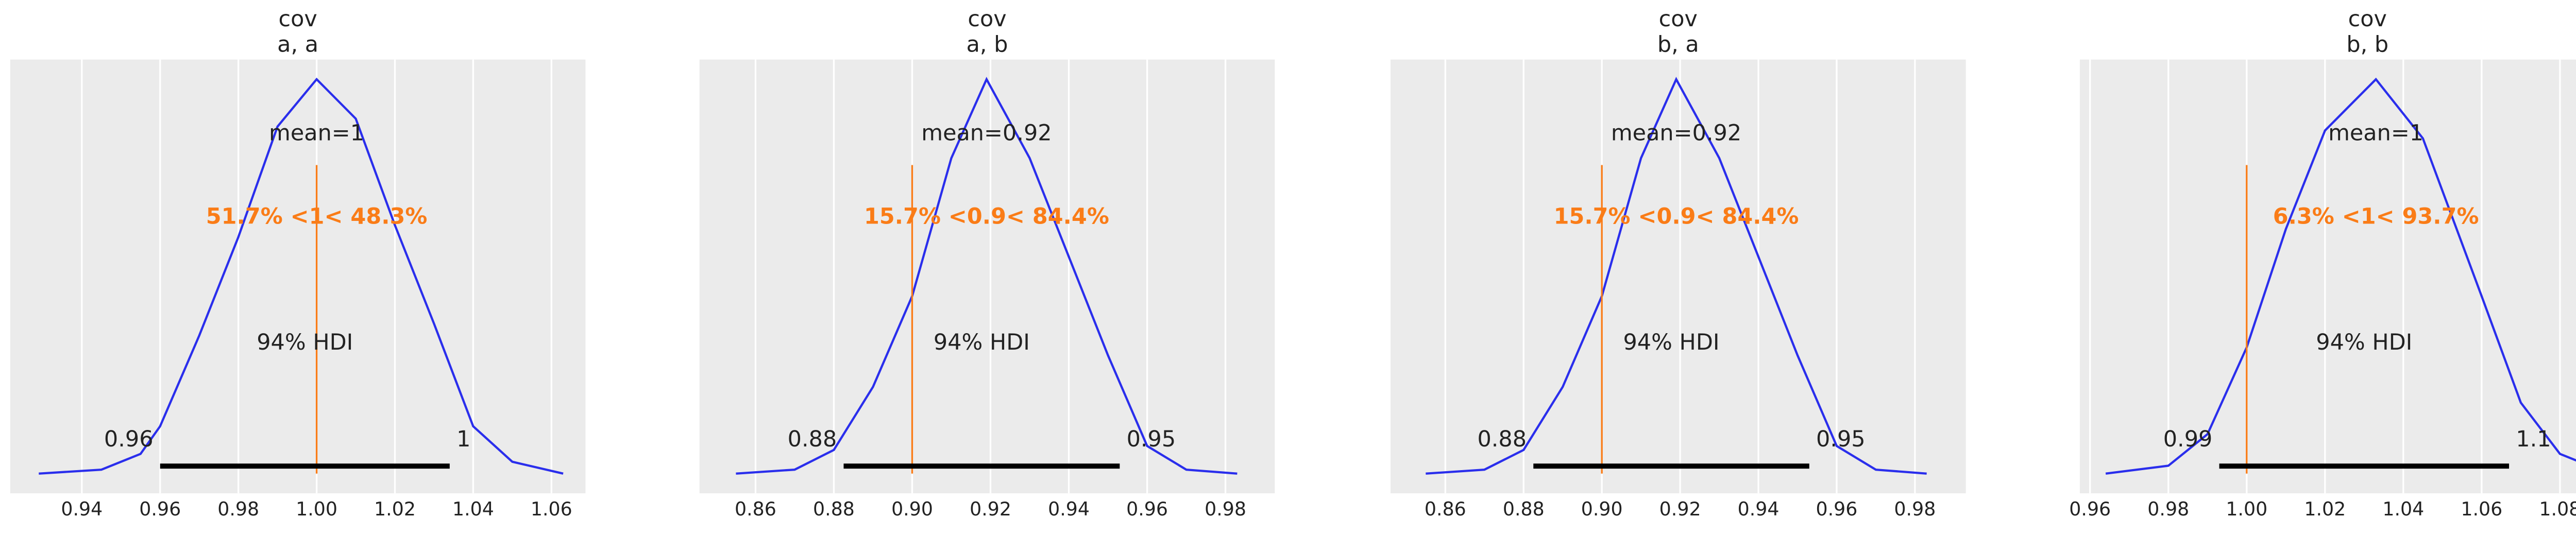 This screenshot has width=2576, height=535. I want to click on hdi-upper-label: 1, so click(463, 439).